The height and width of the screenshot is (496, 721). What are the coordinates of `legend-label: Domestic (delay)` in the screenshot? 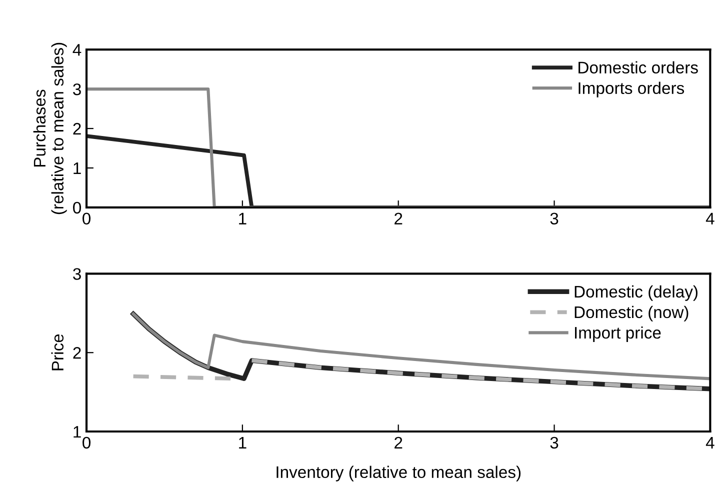 It's located at (636, 293).